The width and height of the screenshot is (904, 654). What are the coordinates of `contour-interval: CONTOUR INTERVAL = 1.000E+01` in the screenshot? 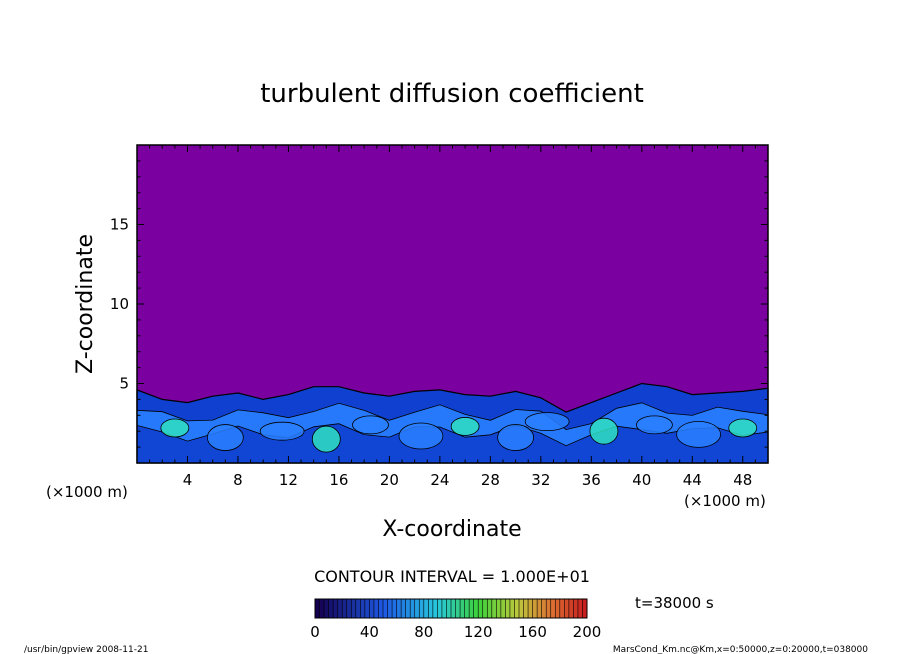 It's located at (452, 576).